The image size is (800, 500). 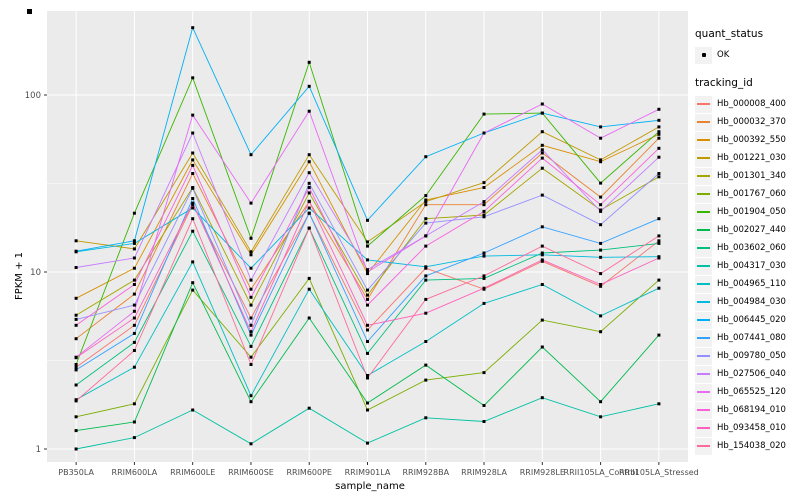 I want to click on legend-entry-label: Hb_000032_370, so click(x=751, y=122).